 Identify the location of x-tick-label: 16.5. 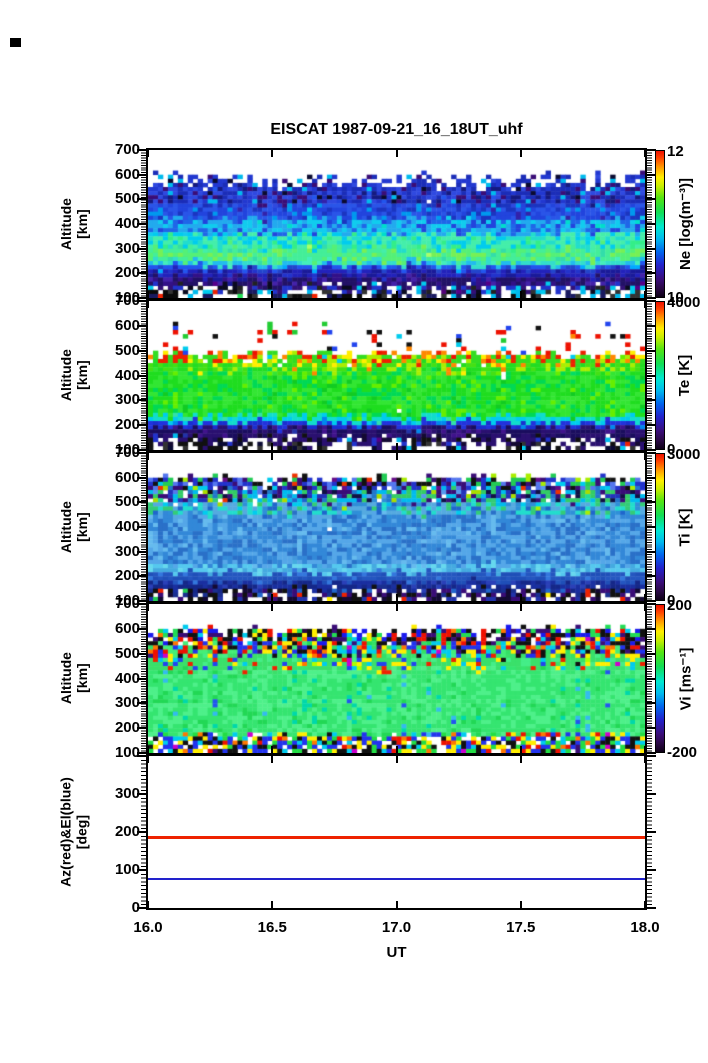
(272, 927).